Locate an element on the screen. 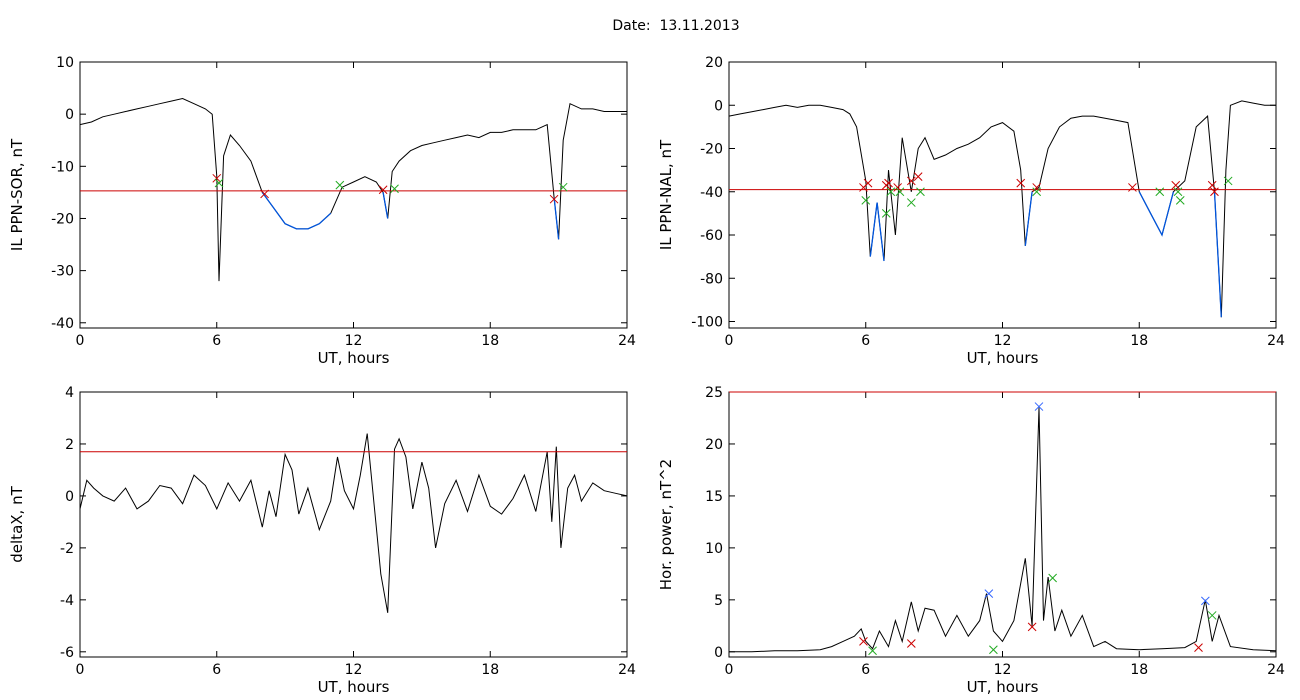  y-tick-label: 25 is located at coordinates (714, 393).